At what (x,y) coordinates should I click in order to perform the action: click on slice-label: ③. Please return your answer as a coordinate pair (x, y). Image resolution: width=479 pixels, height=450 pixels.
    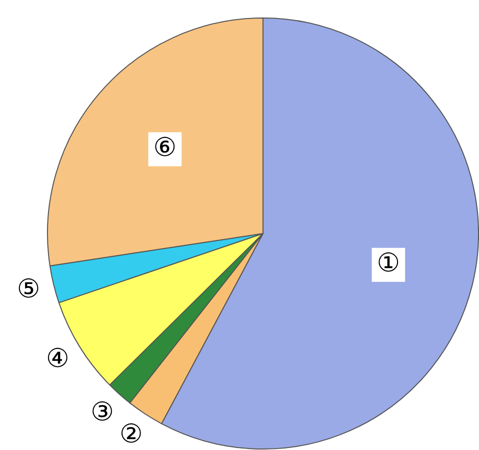
    Looking at the image, I should click on (102, 412).